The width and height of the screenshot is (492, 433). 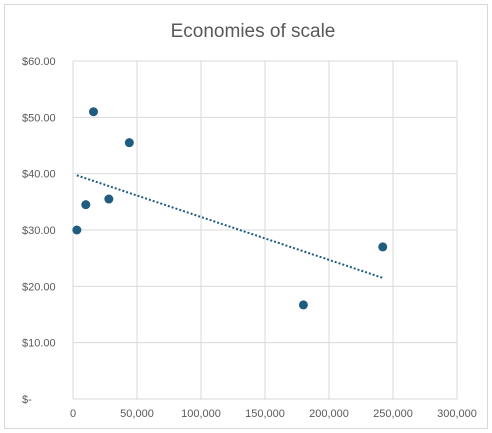 What do you see at coordinates (329, 414) in the screenshot?
I see `x-tick-label: 200,000` at bounding box center [329, 414].